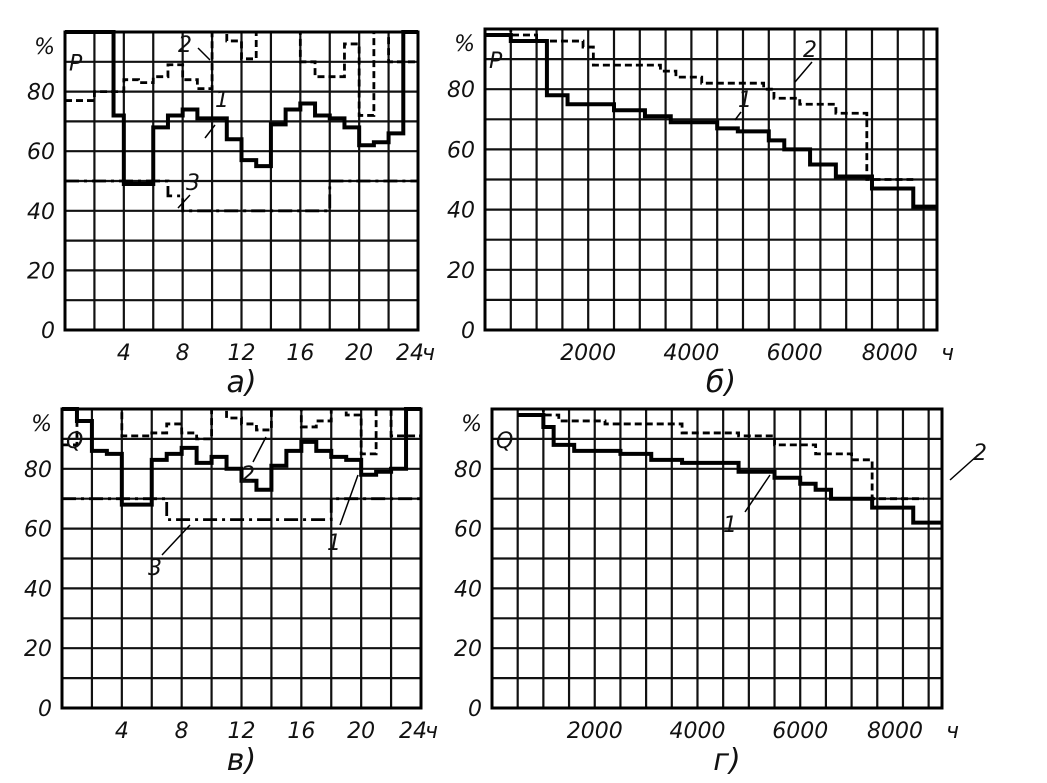  Describe the element at coordinates (241, 382) in the screenshot. I see `panel-caption: а)` at that location.